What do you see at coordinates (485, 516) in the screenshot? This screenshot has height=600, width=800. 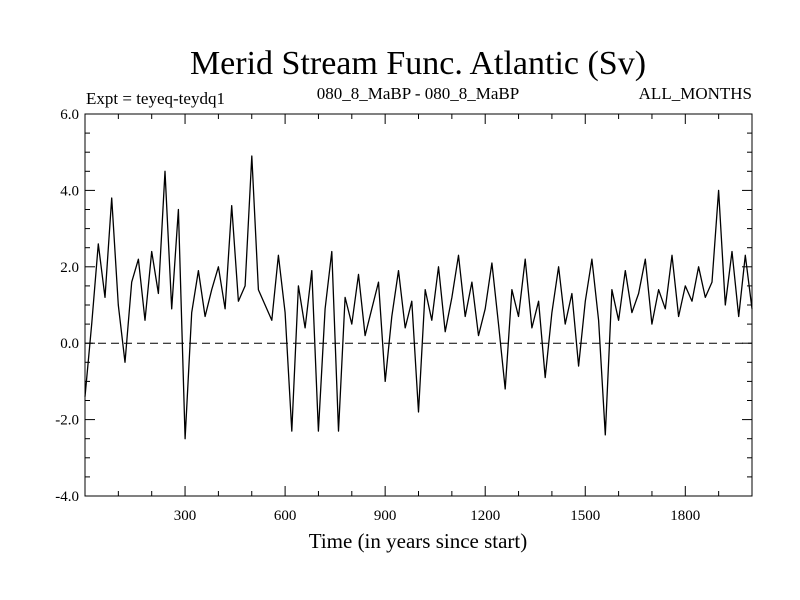 I see `x-tick-label: 1200` at bounding box center [485, 516].